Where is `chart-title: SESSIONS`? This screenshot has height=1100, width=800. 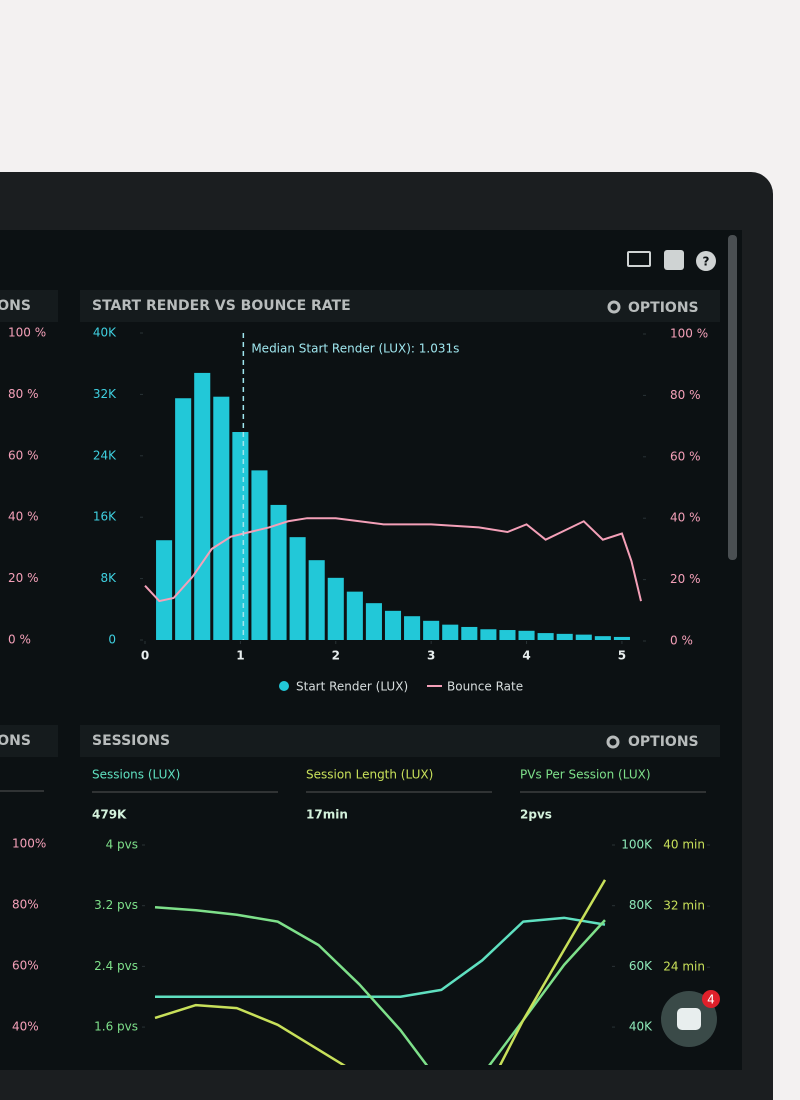
chart-title: SESSIONS is located at coordinates (131, 741).